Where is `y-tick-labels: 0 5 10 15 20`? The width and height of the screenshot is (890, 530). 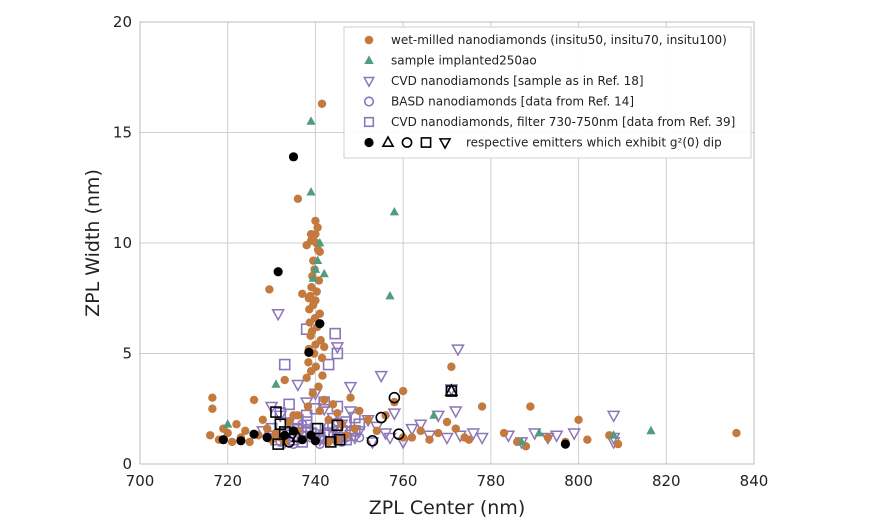 y-tick-labels: 0 5 10 15 20 is located at coordinates (122, 243).